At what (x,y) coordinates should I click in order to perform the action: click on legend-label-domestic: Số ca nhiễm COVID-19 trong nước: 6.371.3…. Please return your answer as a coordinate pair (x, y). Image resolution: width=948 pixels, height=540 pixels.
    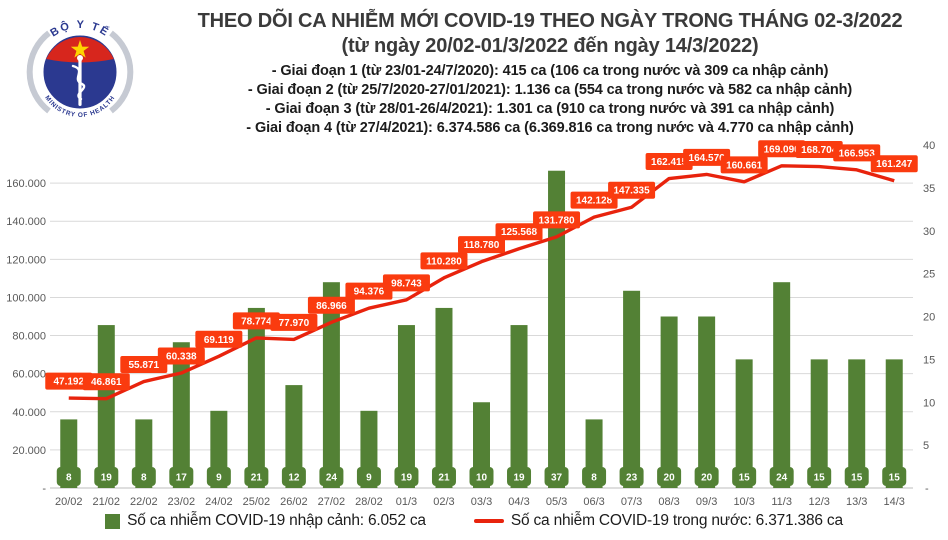
    Looking at the image, I should click on (676, 520).